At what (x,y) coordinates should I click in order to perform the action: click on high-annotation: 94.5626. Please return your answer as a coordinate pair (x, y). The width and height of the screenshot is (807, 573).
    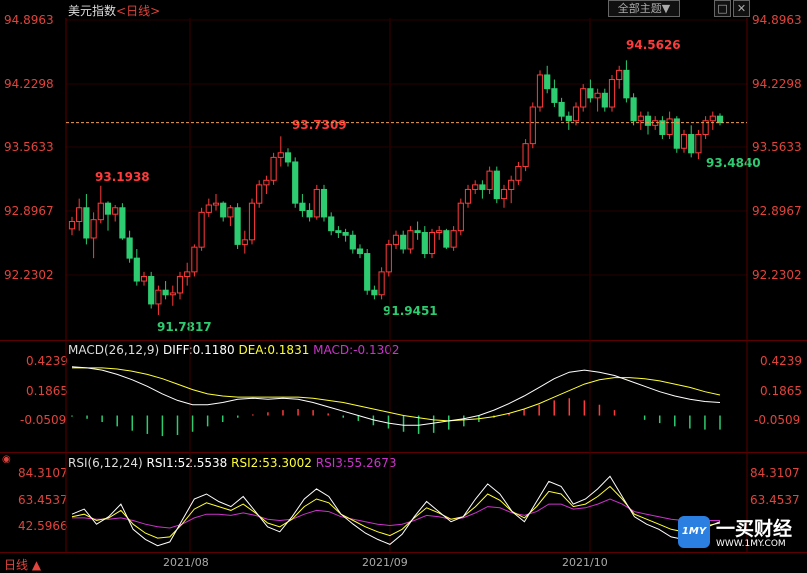
    Looking at the image, I should click on (653, 45).